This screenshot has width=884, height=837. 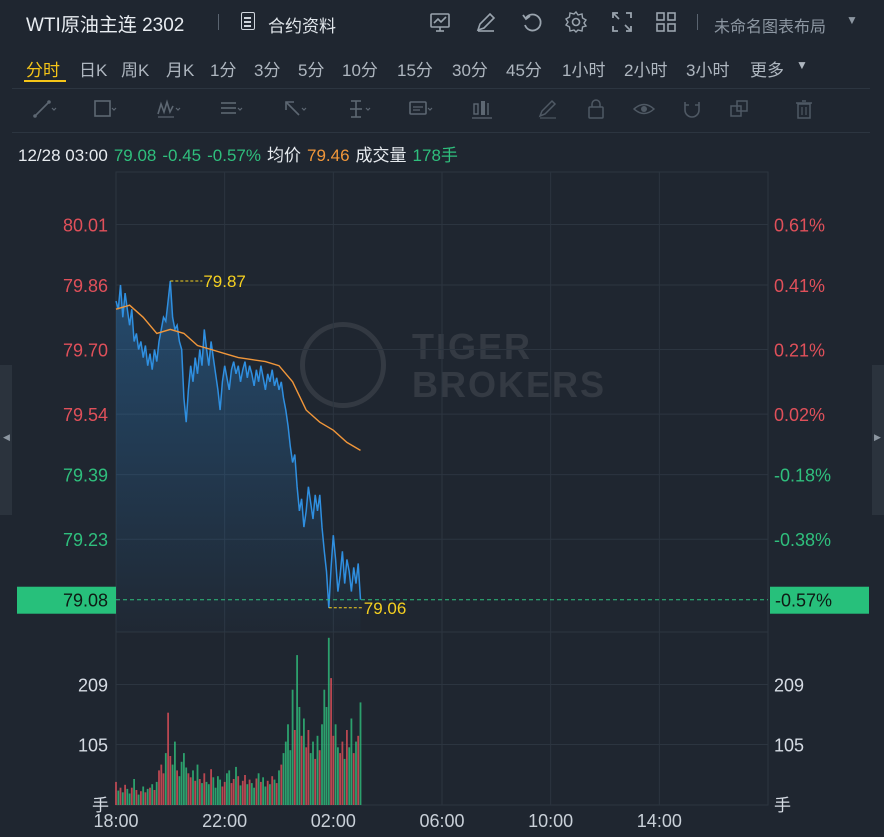 I want to click on tab-timeframe: 周K, so click(x=135, y=70).